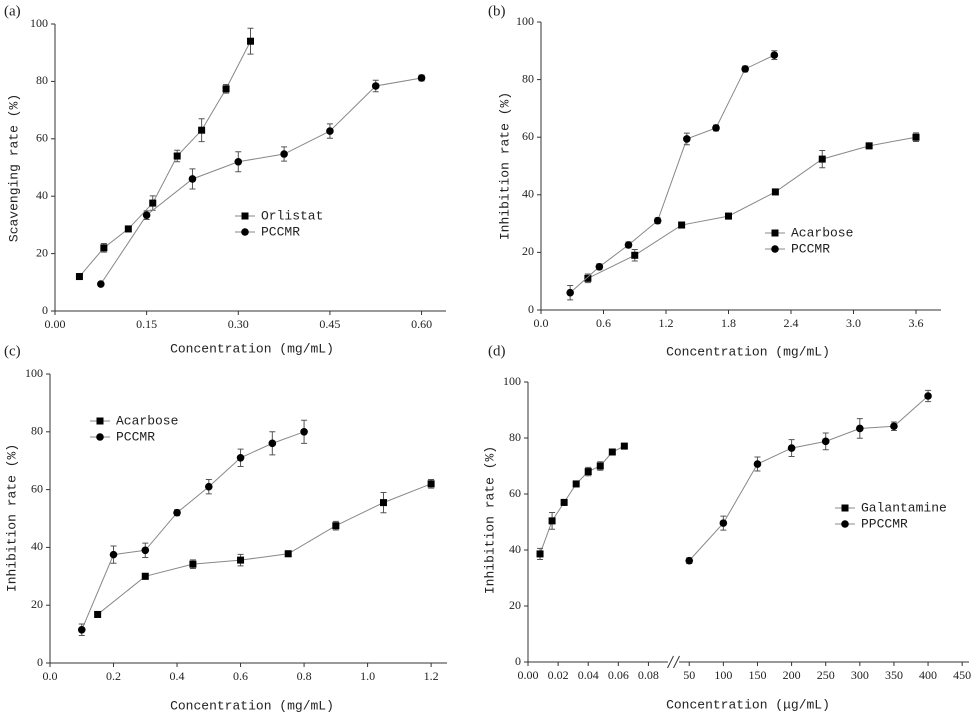 Image resolution: width=974 pixels, height=714 pixels. I want to click on y-axis-label: Scavenging rate (%), so click(13, 168).